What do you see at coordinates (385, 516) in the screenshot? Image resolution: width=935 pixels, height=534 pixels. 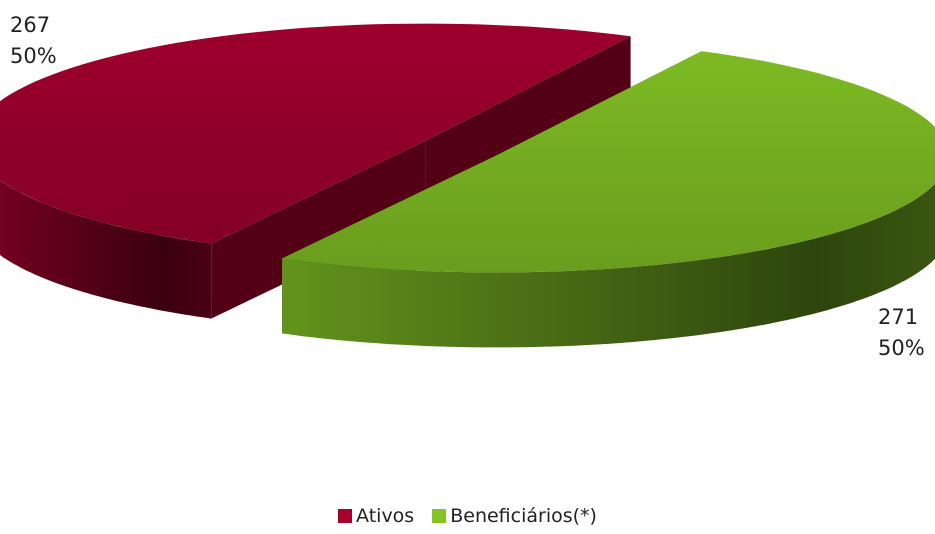 I see `legend-label: Ativos` at bounding box center [385, 516].